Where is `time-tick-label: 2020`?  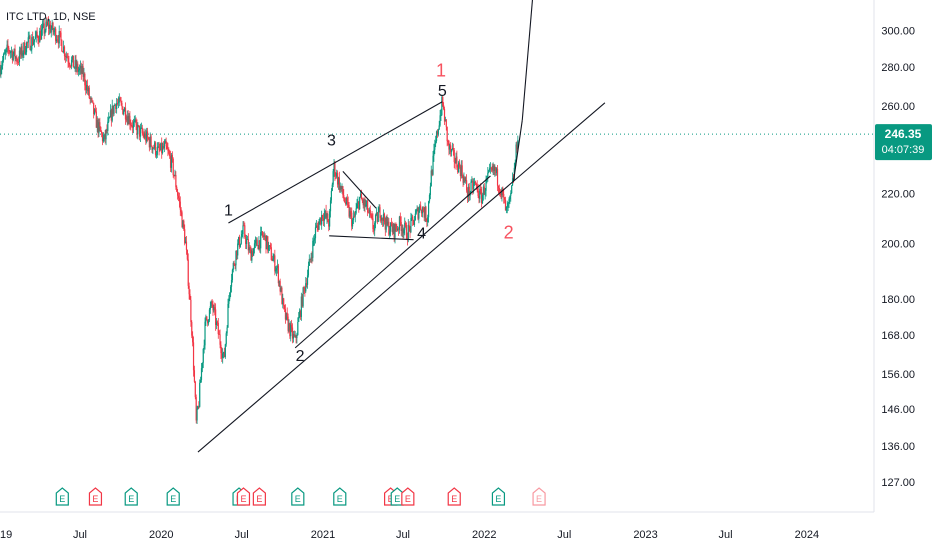
time-tick-label: 2020 is located at coordinates (161, 535).